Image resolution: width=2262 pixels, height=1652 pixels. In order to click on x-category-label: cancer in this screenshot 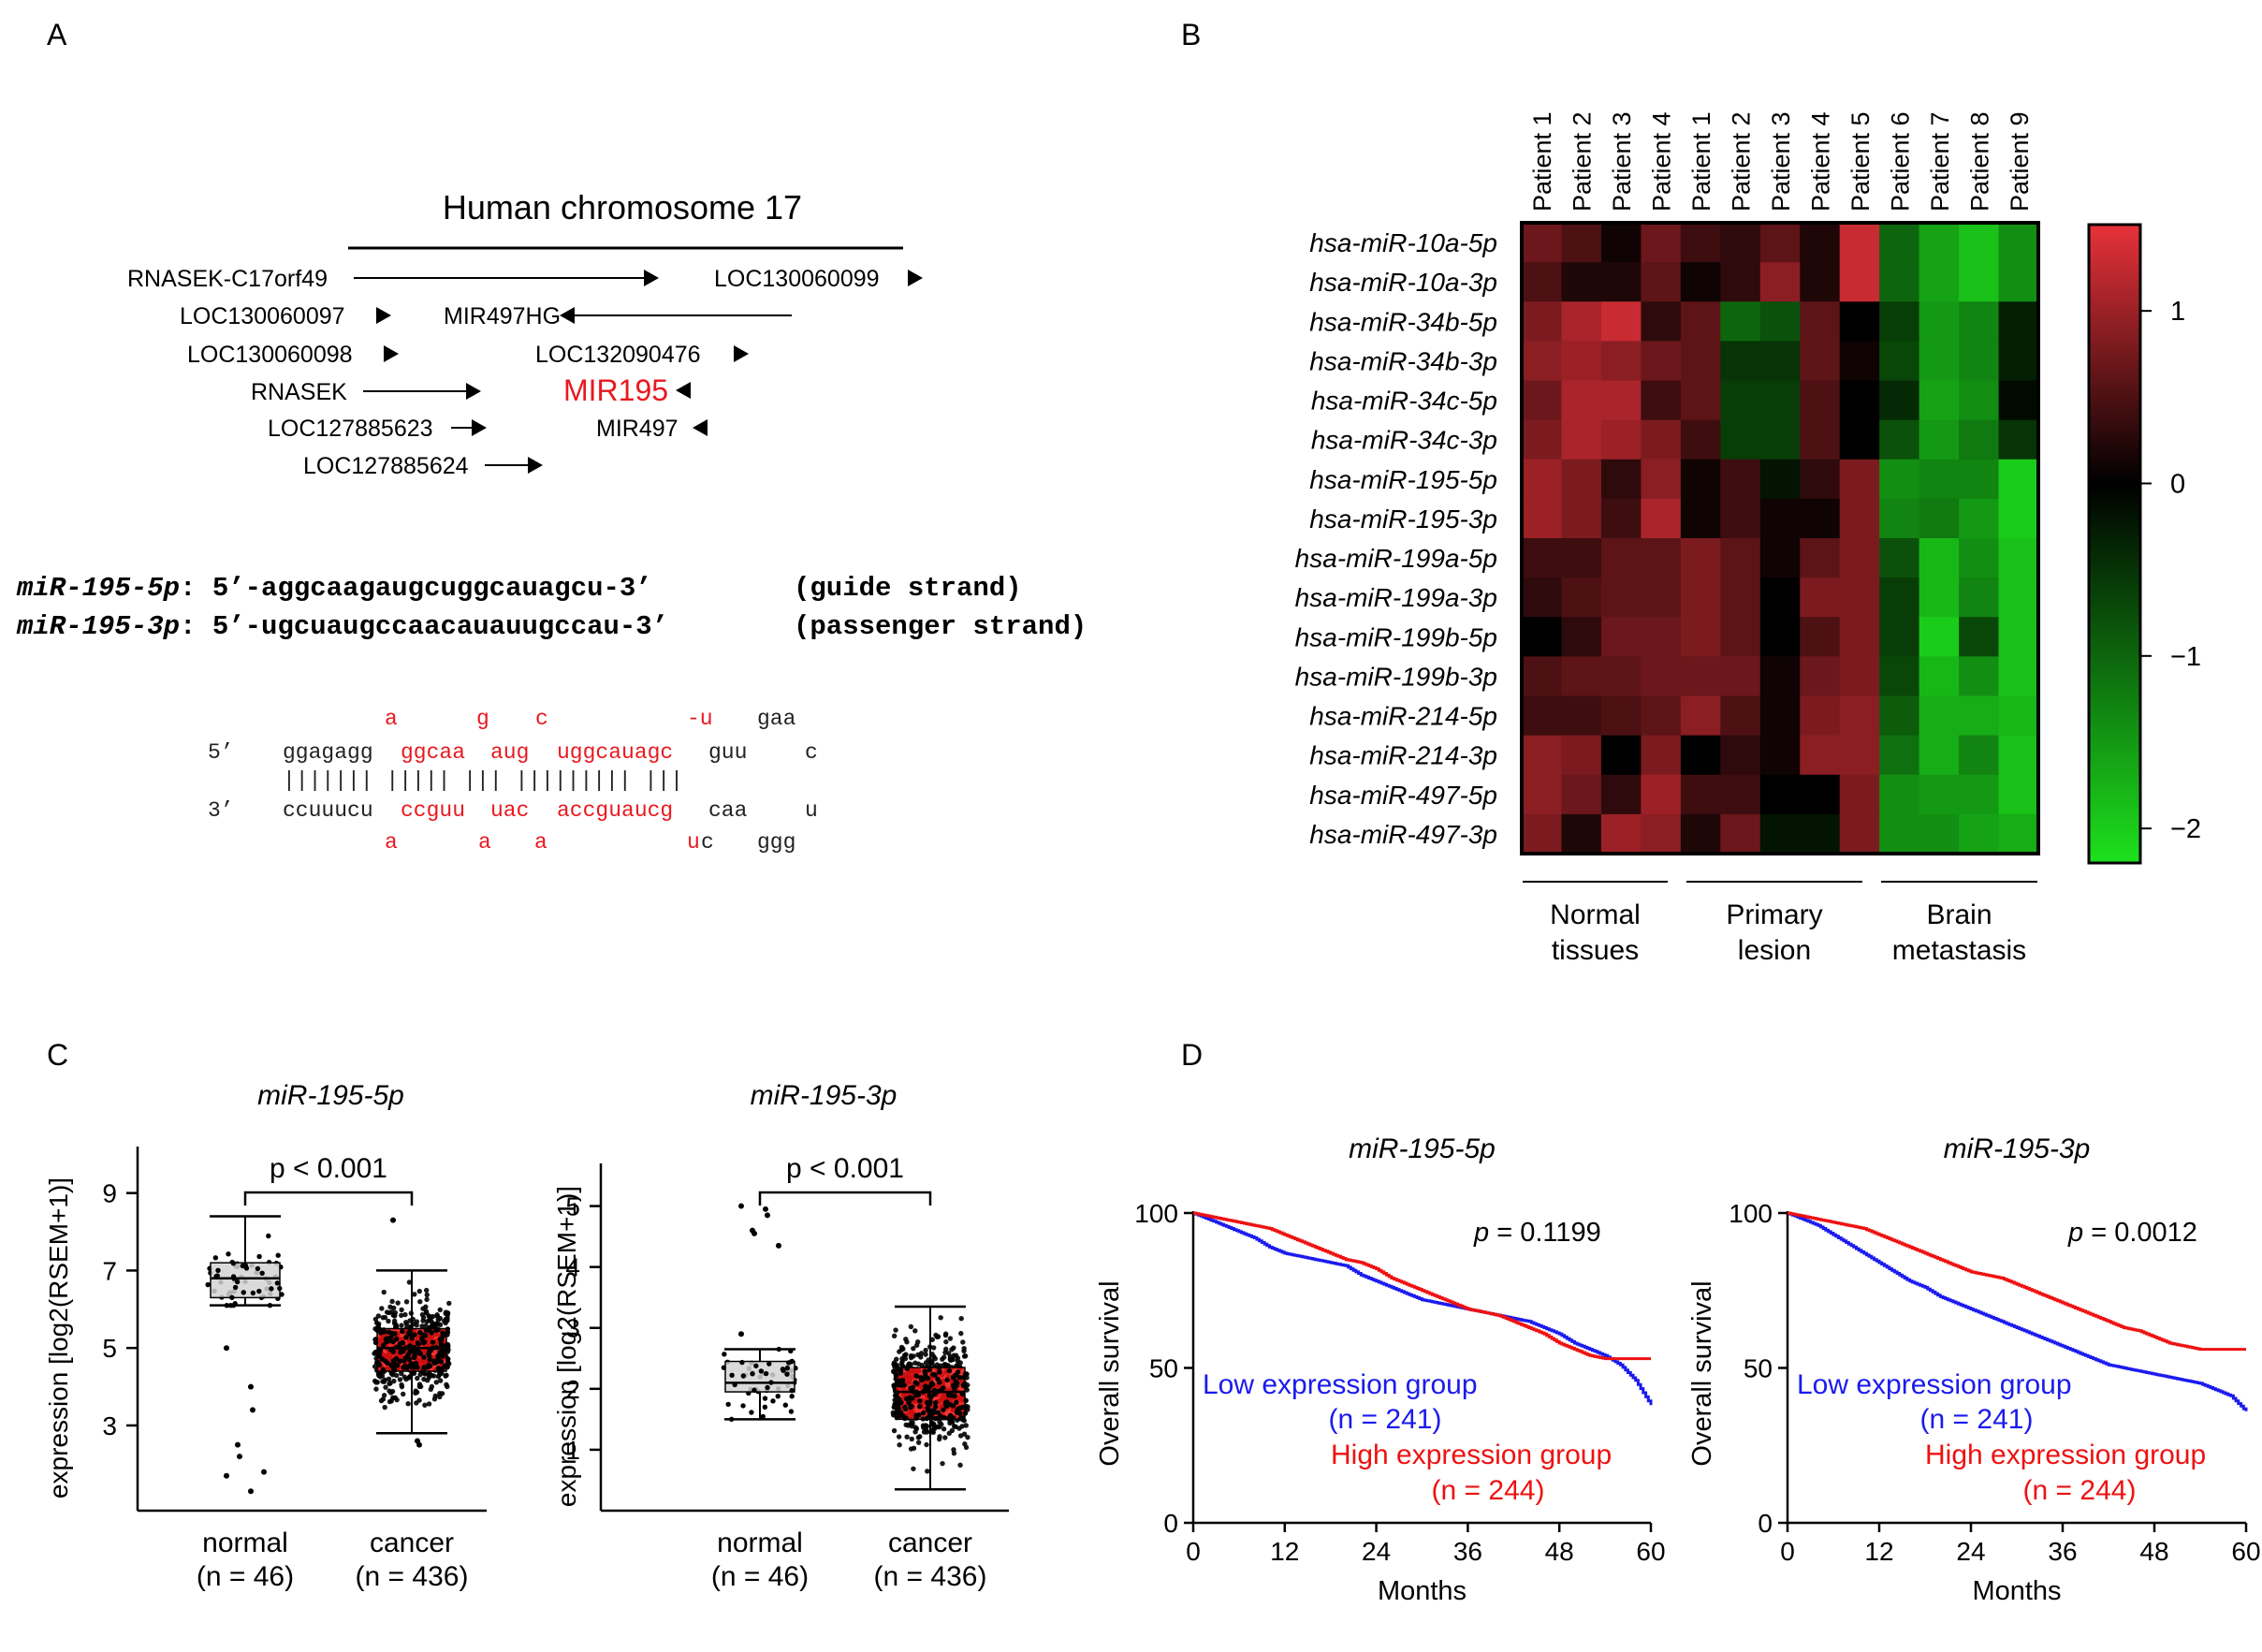, I will do `click(412, 1543)`.